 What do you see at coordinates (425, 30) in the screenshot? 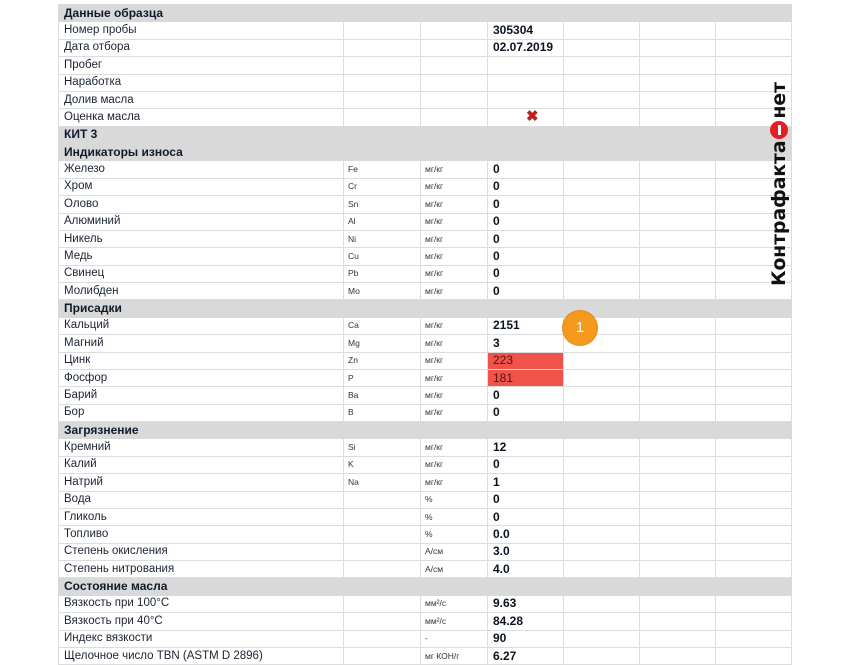
I see `table-row: Номер пробы 305304` at bounding box center [425, 30].